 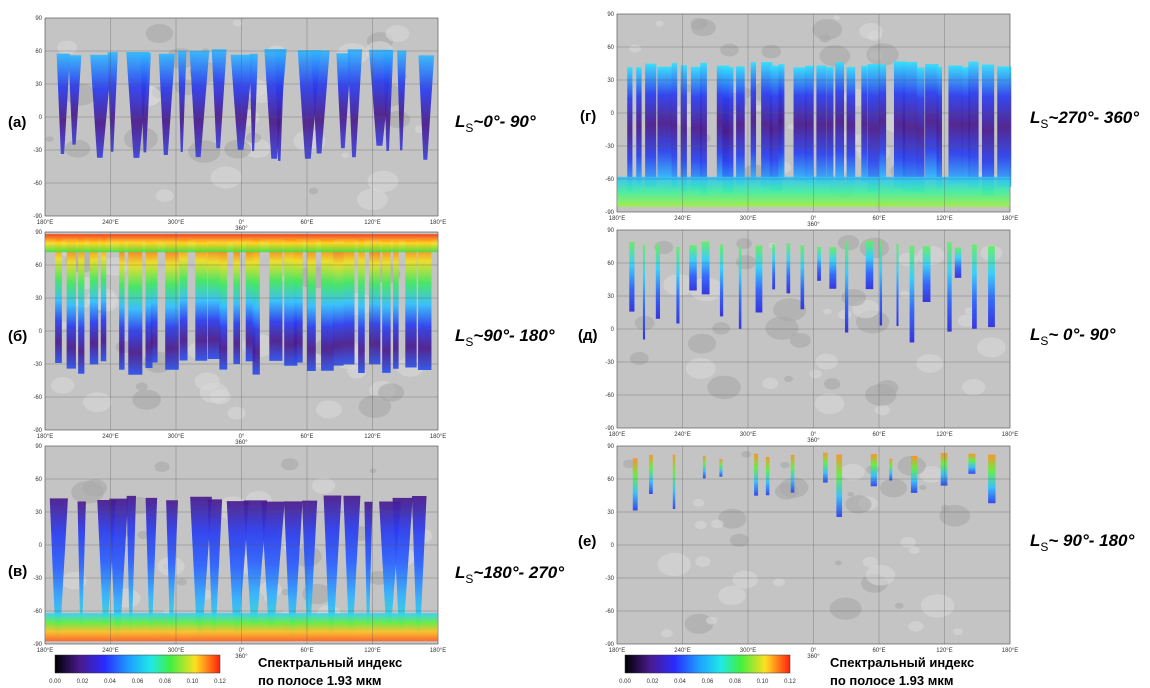 I want to click on panel-label: (б), so click(x=17, y=336).